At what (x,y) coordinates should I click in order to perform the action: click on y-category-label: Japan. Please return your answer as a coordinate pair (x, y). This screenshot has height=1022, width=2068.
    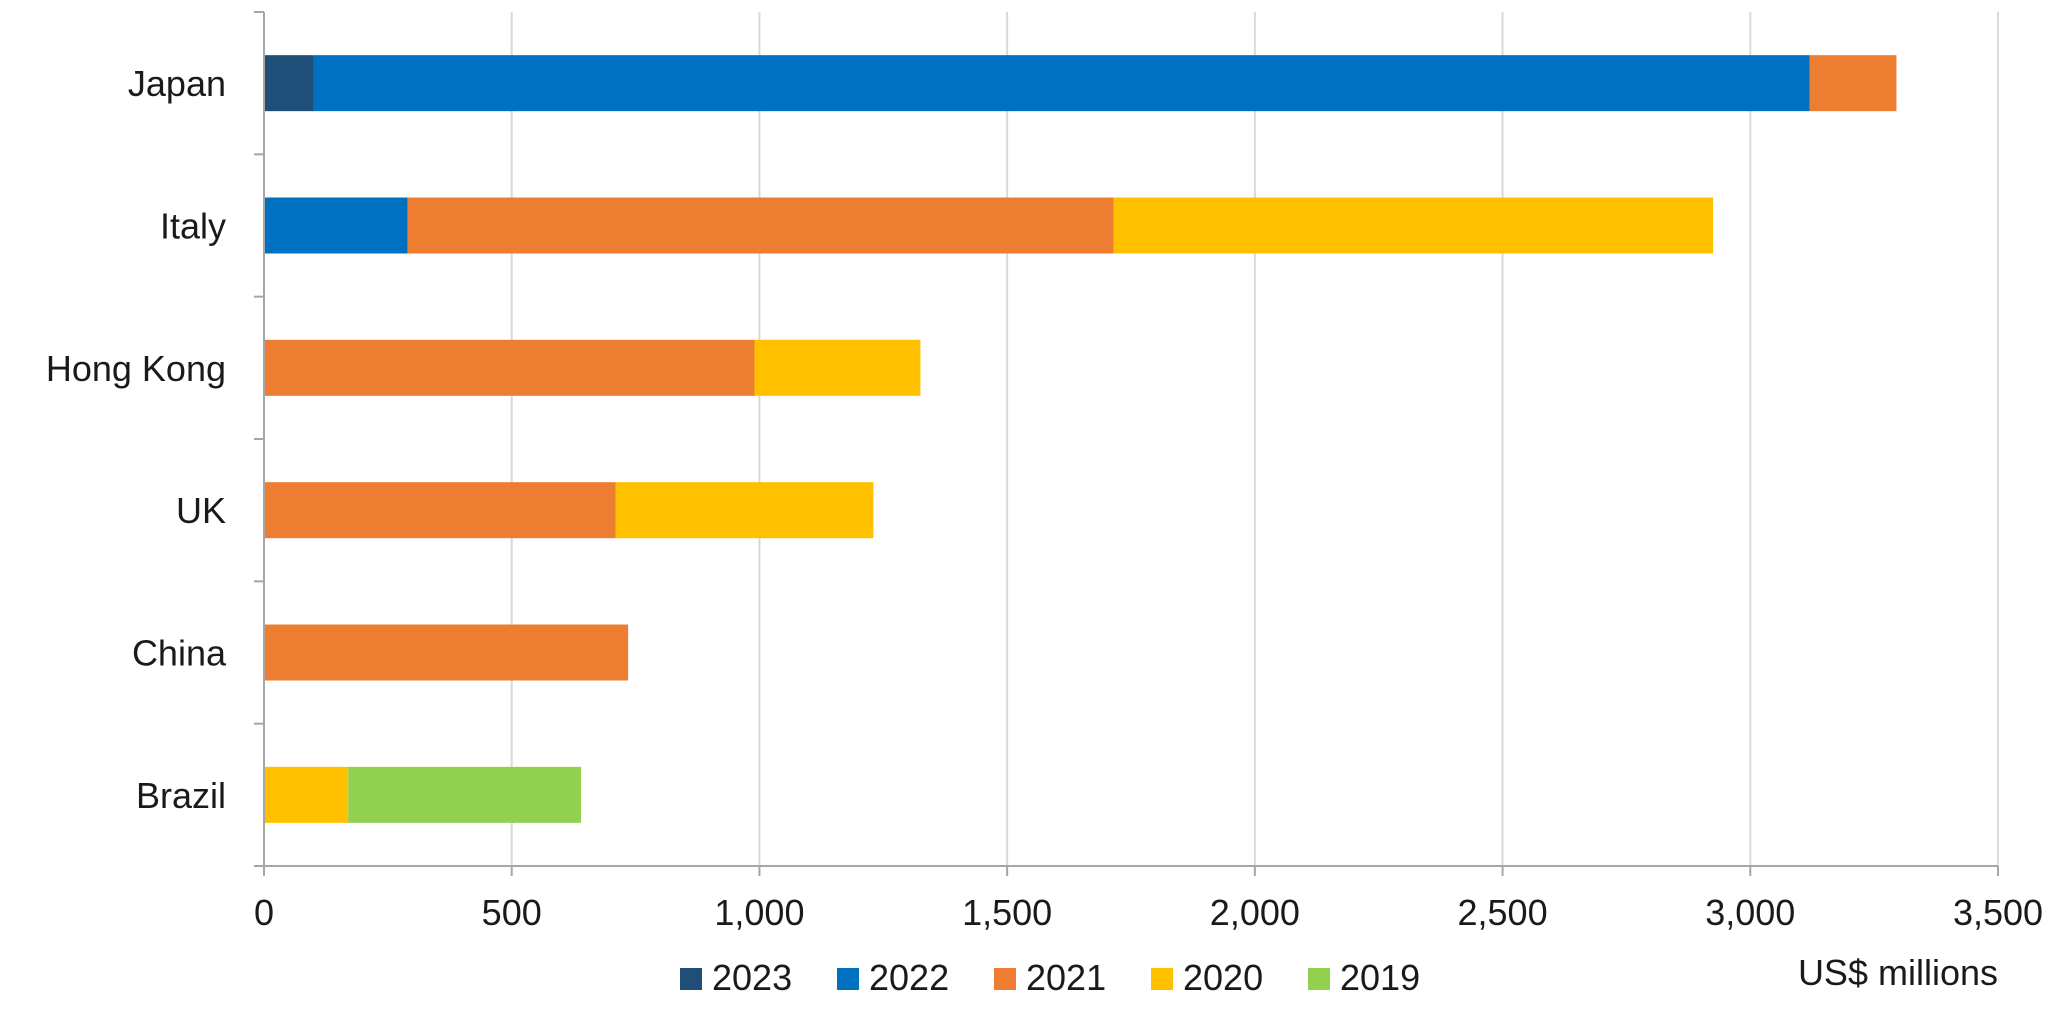
    Looking at the image, I should click on (177, 83).